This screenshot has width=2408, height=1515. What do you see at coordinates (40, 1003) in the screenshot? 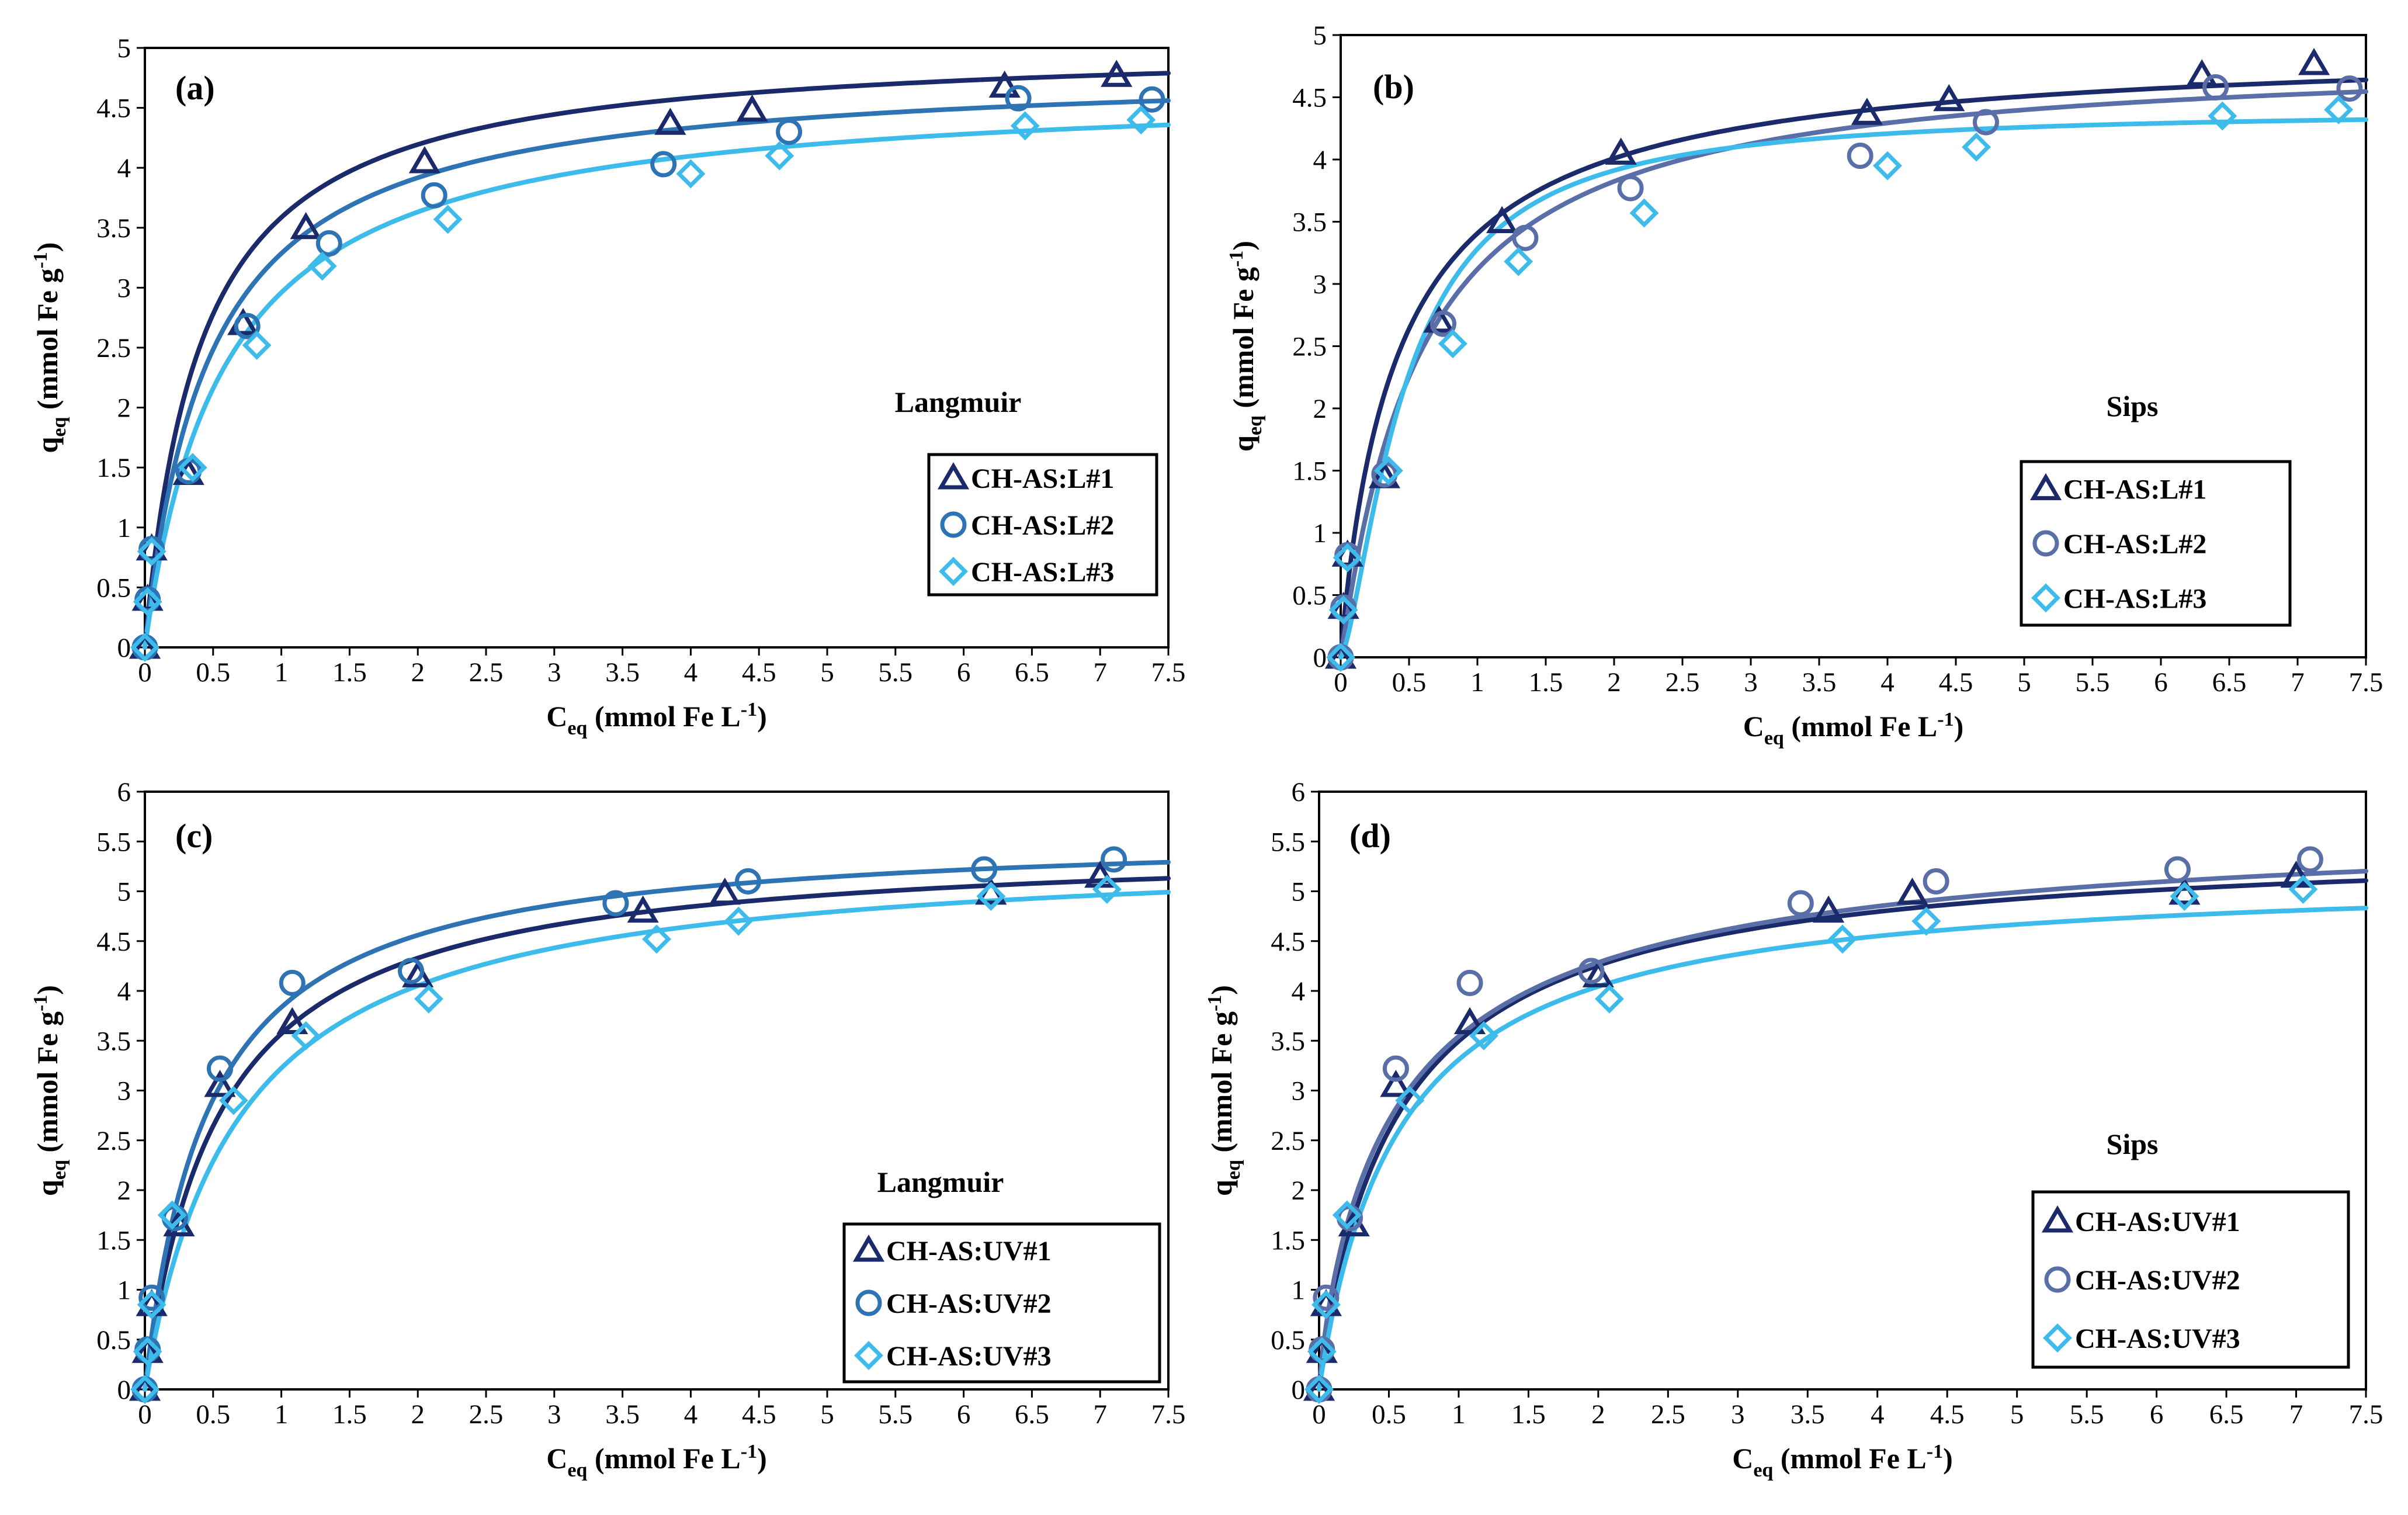
I see `y-axis-title-sup: -1` at bounding box center [40, 1003].